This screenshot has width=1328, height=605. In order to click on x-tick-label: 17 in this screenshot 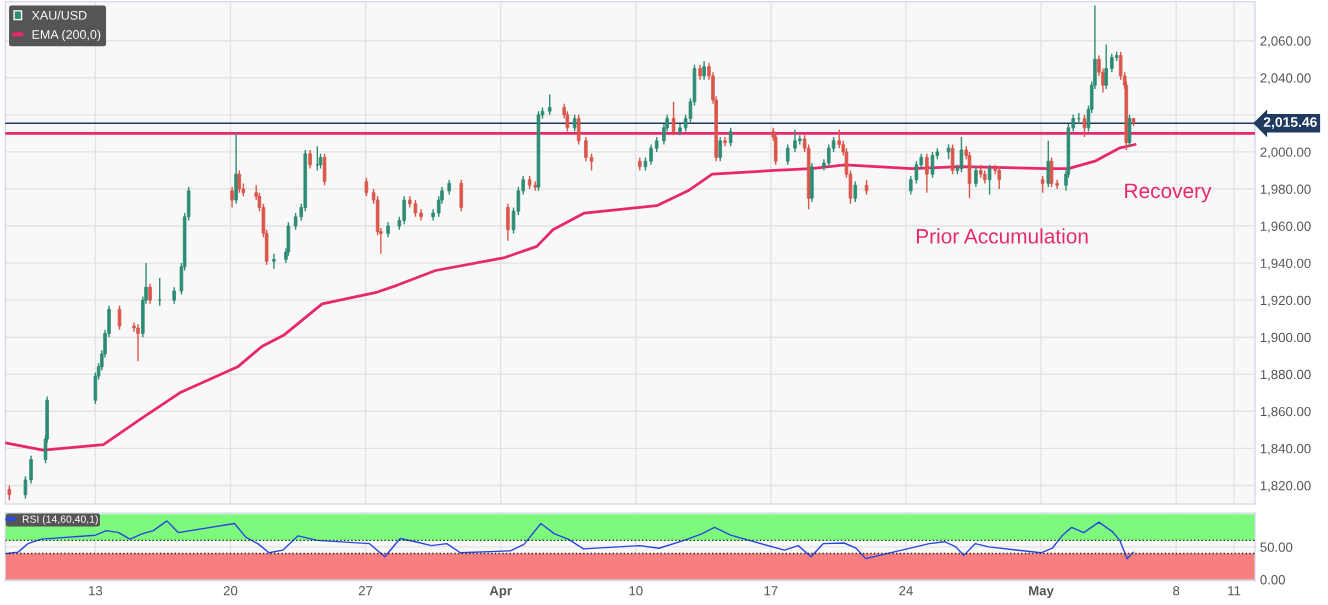, I will do `click(771, 591)`.